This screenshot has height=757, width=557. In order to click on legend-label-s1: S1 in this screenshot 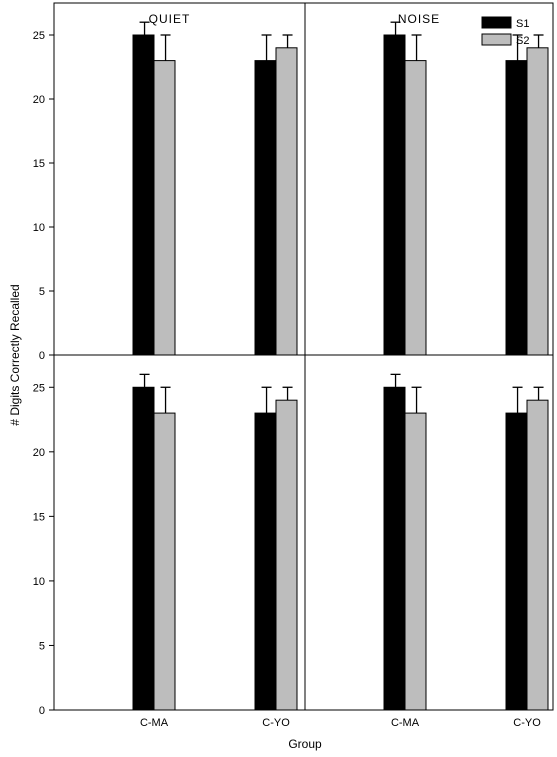, I will do `click(522, 24)`.